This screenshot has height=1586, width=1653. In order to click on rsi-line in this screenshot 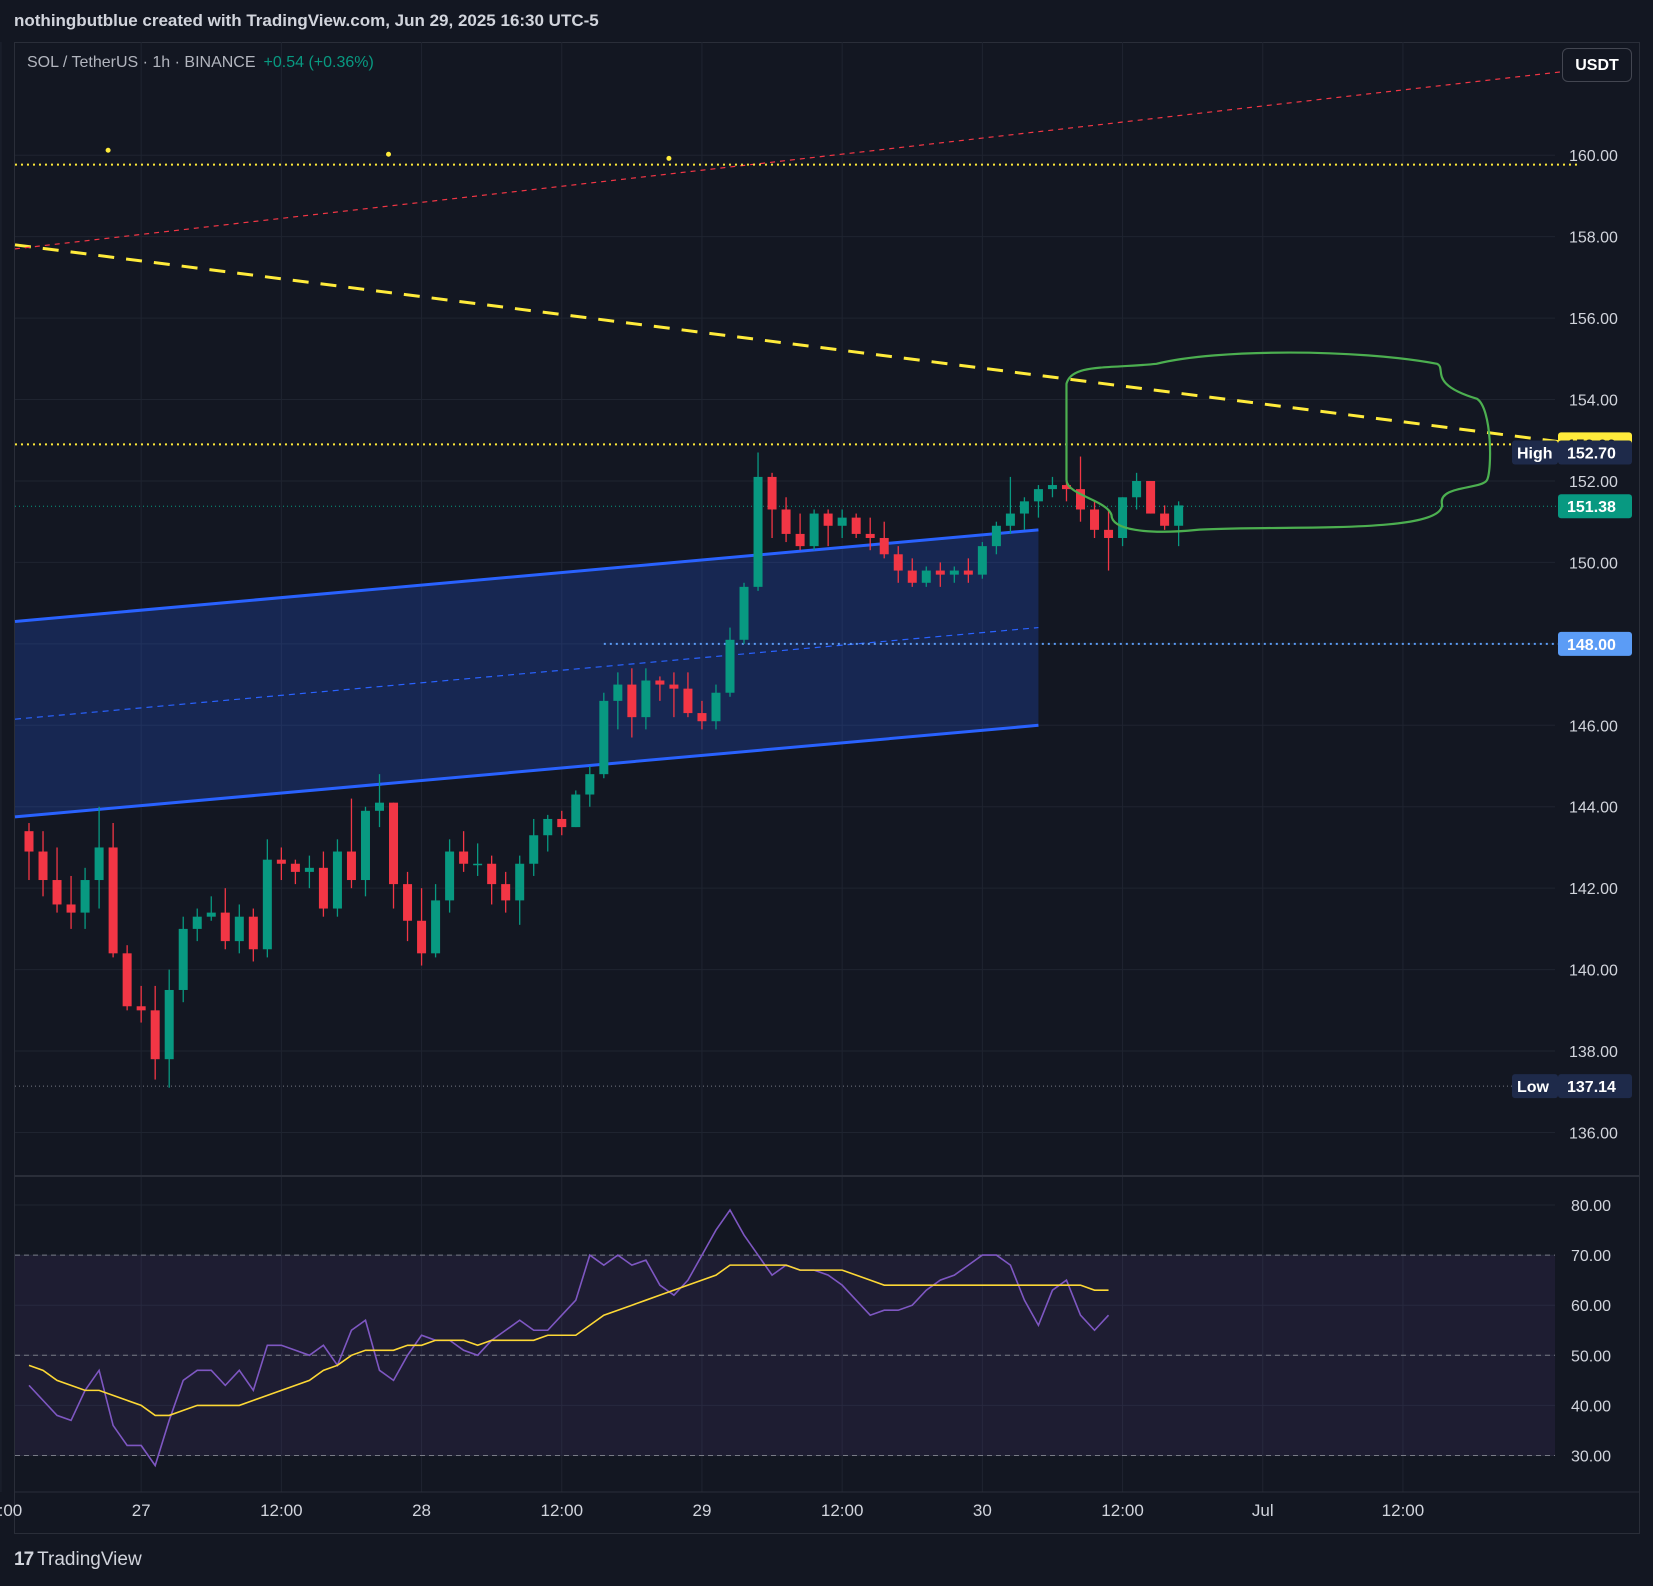, I will do `click(569, 1338)`.